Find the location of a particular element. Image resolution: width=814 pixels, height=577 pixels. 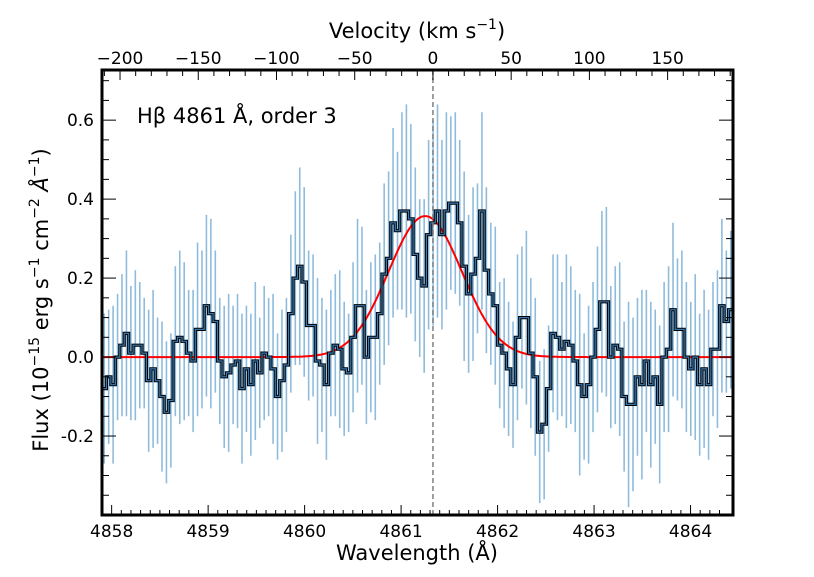

y-tick-label: 0.6 is located at coordinates (80, 121).